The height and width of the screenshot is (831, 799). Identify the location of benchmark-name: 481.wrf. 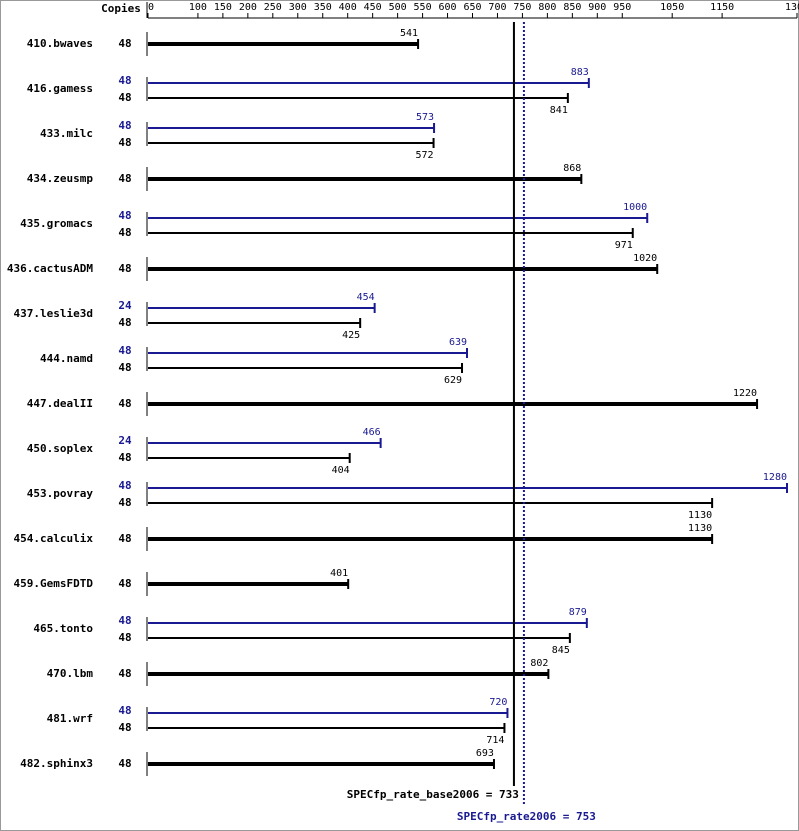
(70, 718).